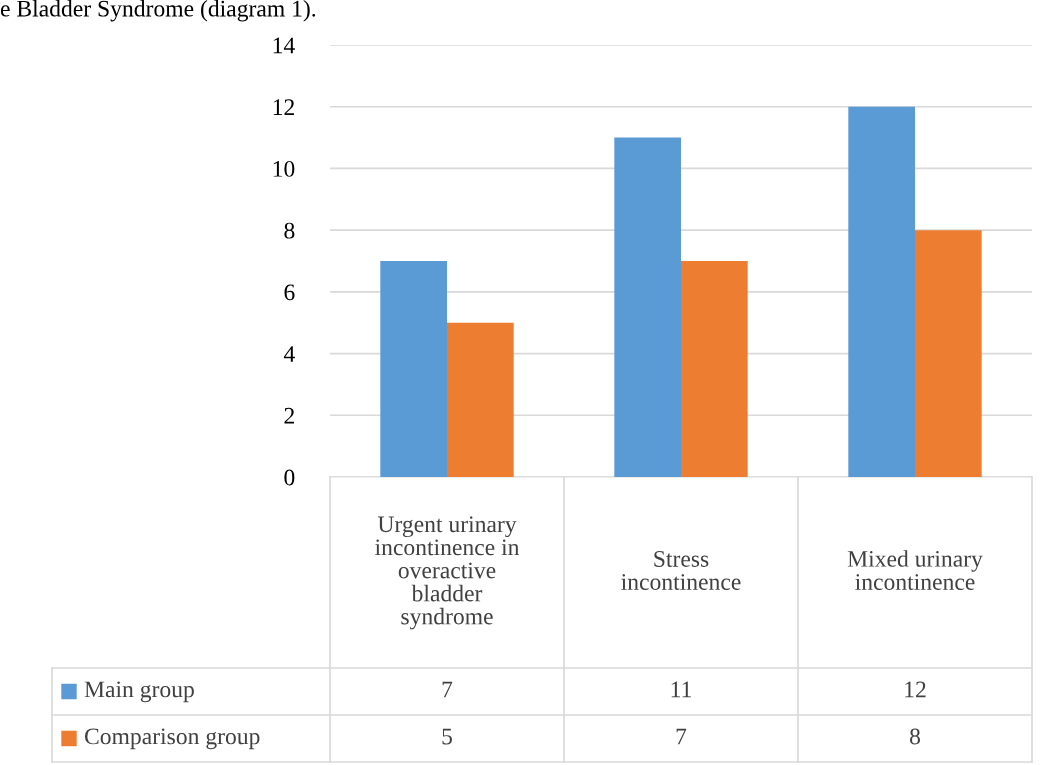  Describe the element at coordinates (289, 292) in the screenshot. I see `y-tick-label: 6` at that location.